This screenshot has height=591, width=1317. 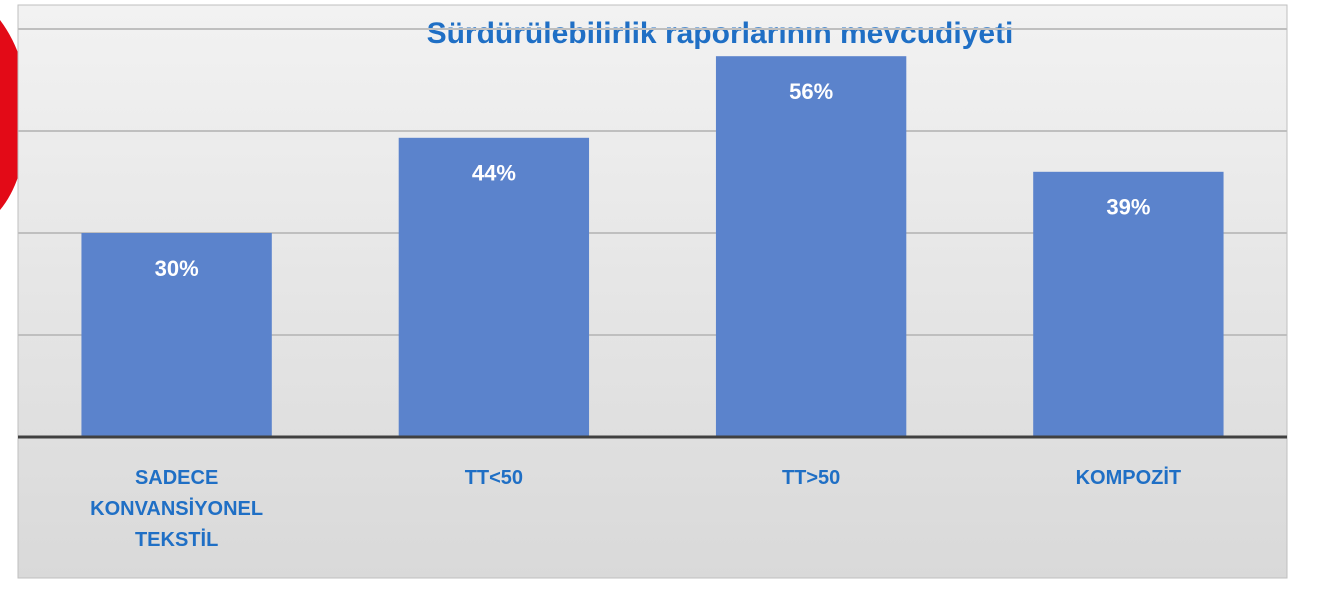 What do you see at coordinates (494, 173) in the screenshot?
I see `value-label: 44%` at bounding box center [494, 173].